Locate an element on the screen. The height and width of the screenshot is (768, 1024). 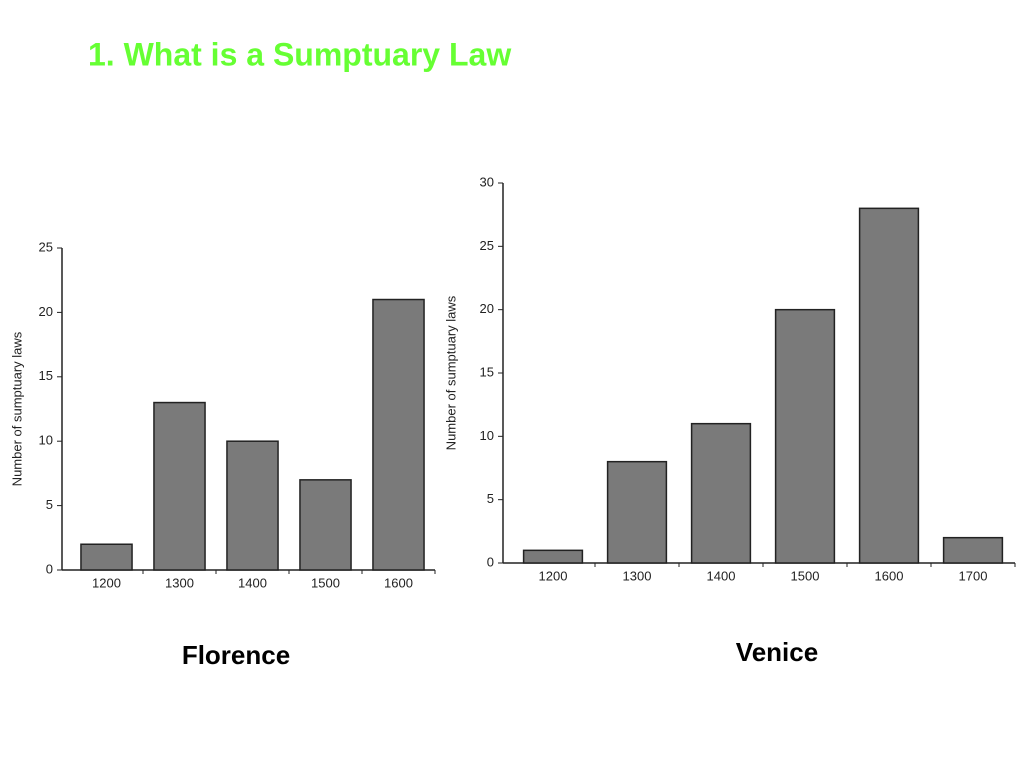
chart-caption: Florence is located at coordinates (236, 655).